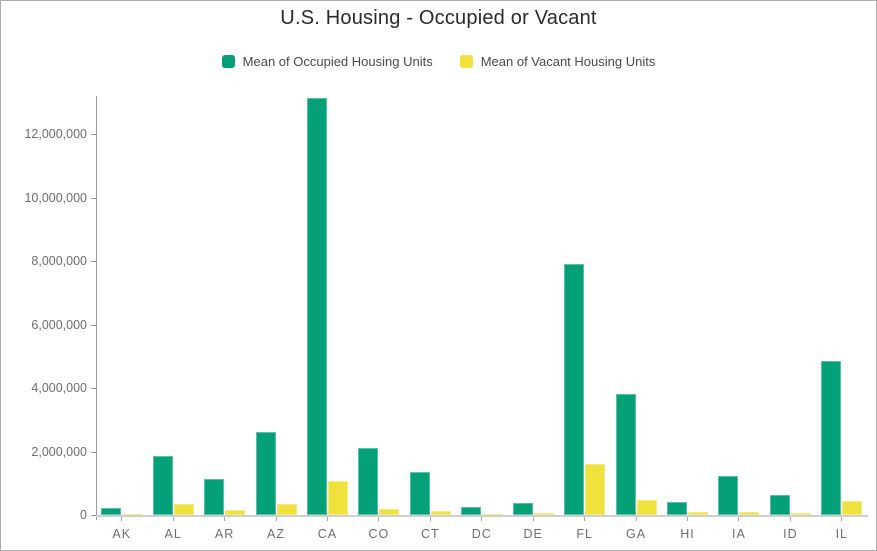 The width and height of the screenshot is (877, 551). What do you see at coordinates (111, 511) in the screenshot?
I see `bar-ak-occupied` at bounding box center [111, 511].